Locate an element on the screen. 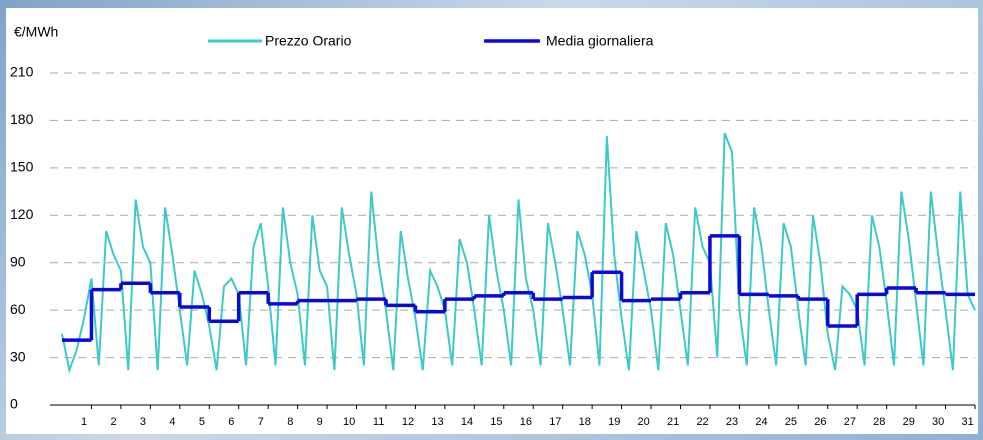  x-tick-label: 7 is located at coordinates (261, 422).